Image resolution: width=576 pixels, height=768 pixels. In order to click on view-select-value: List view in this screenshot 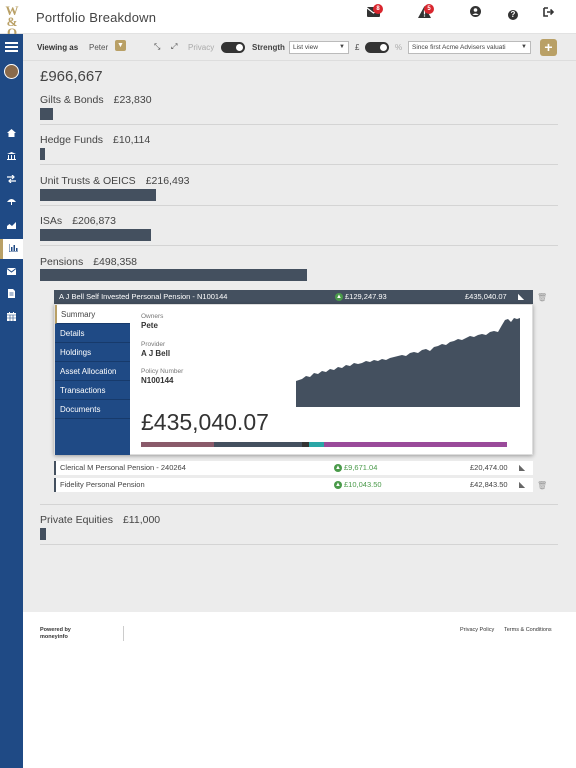, I will do `click(305, 47)`.